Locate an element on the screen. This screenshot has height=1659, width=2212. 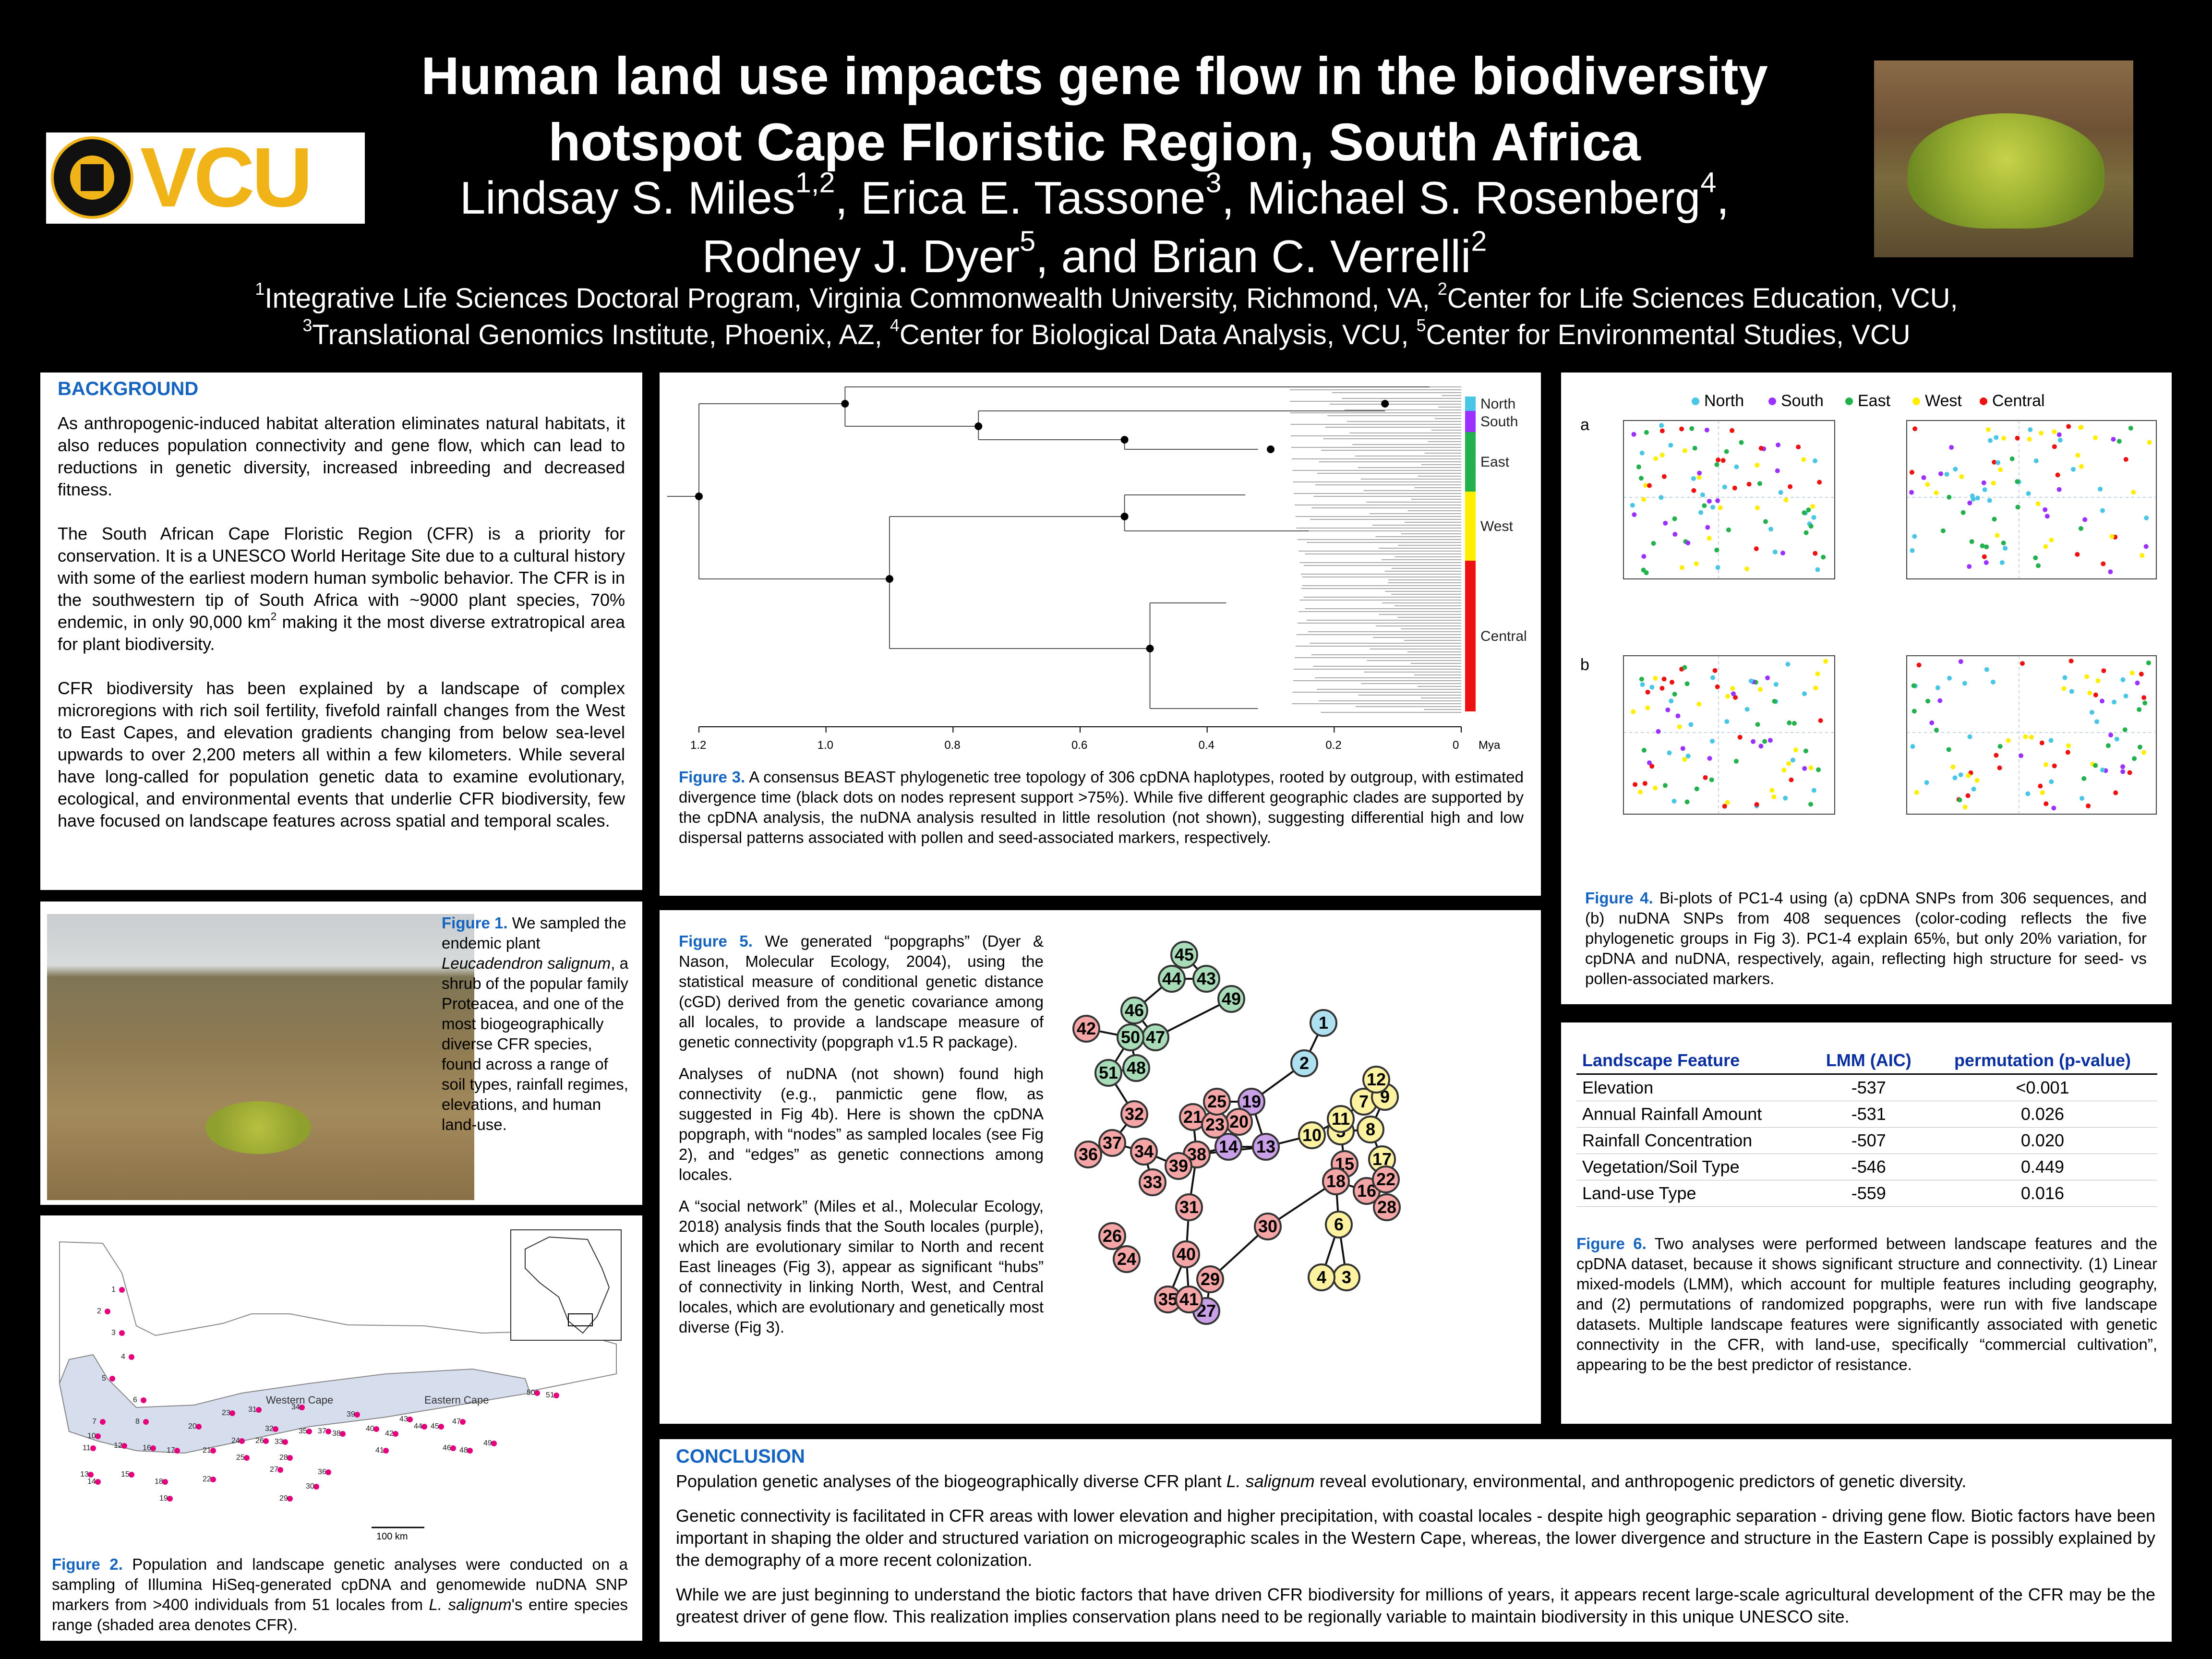
locale-label: 13 is located at coordinates (84, 1474).